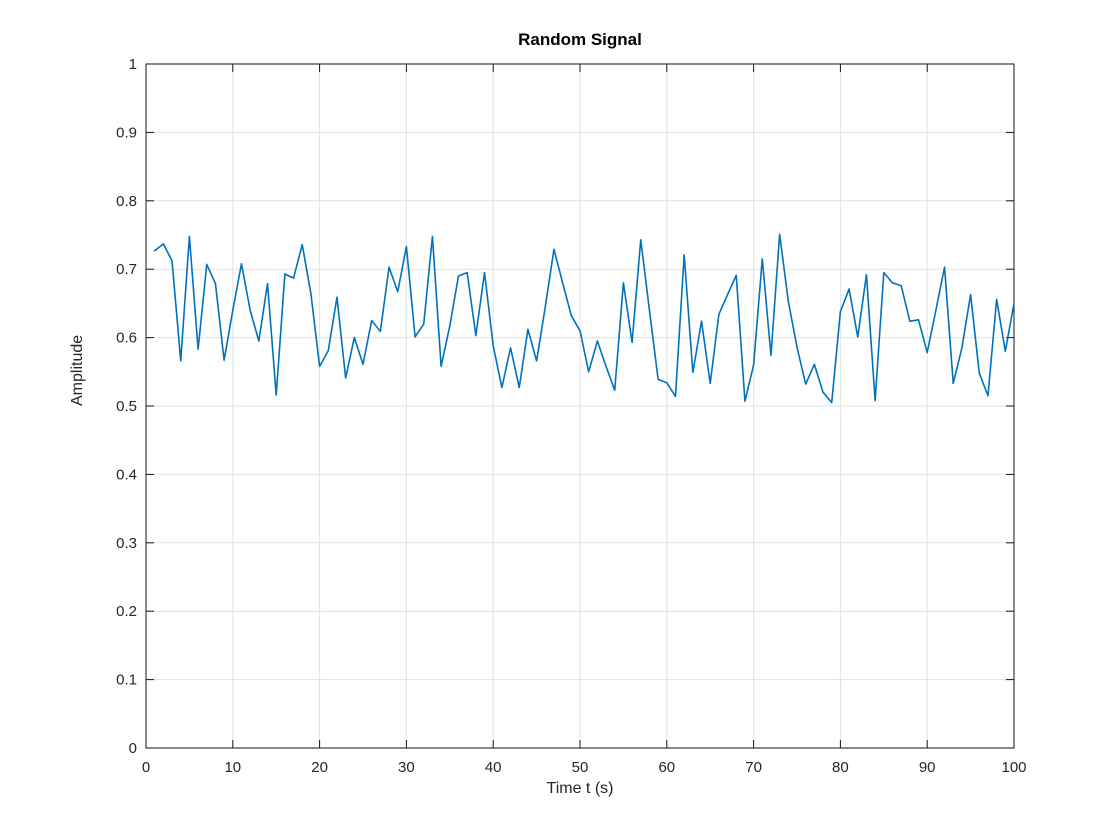  Describe the element at coordinates (126, 543) in the screenshot. I see `y-tick-label: 0.3` at that location.